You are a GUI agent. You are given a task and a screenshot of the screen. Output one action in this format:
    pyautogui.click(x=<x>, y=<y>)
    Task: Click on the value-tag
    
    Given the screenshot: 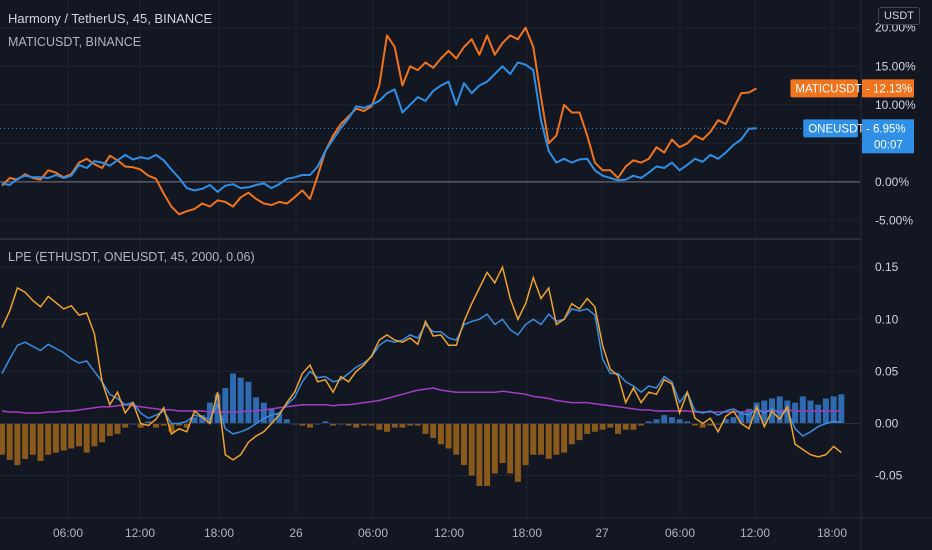 What is the action you would take?
    pyautogui.click(x=888, y=136)
    